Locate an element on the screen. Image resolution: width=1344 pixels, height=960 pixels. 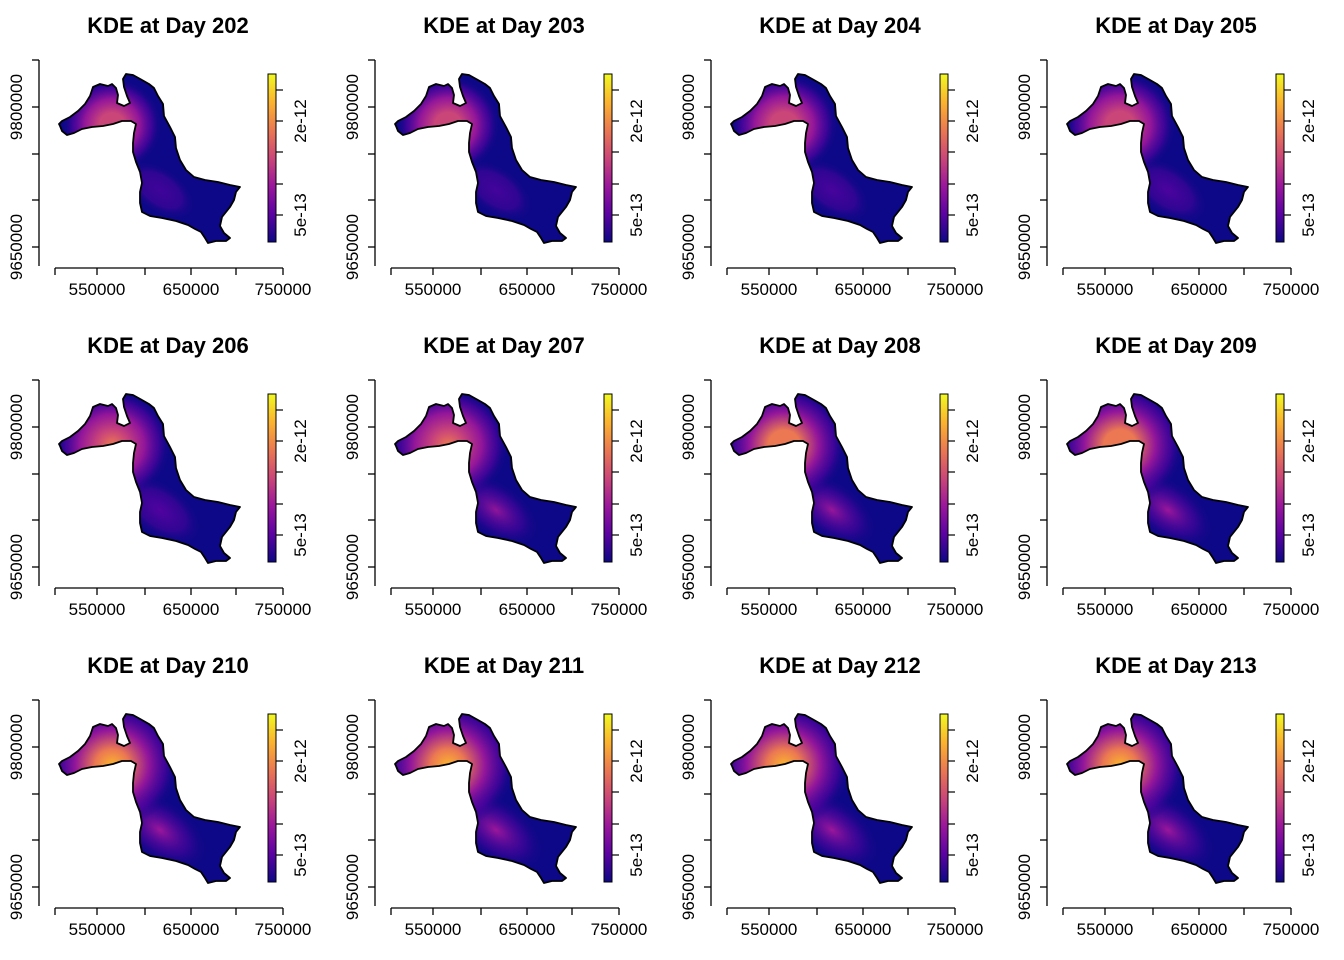
panel-title: KDE at Day 203 is located at coordinates (504, 25).